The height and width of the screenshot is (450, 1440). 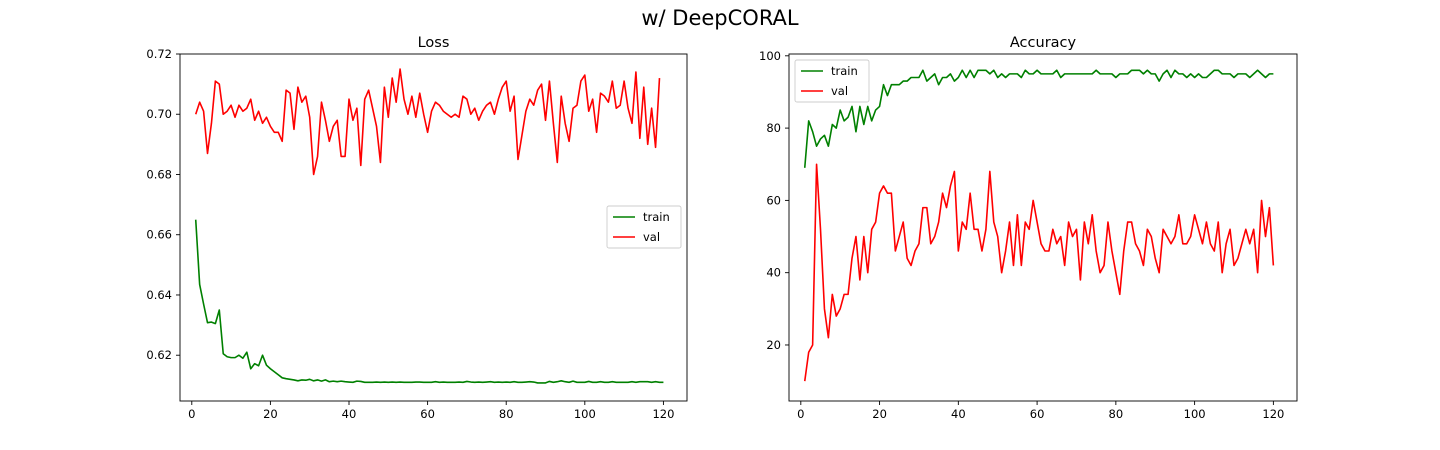 What do you see at coordinates (1043, 43) in the screenshot?
I see `panel-title: Accuracy` at bounding box center [1043, 43].